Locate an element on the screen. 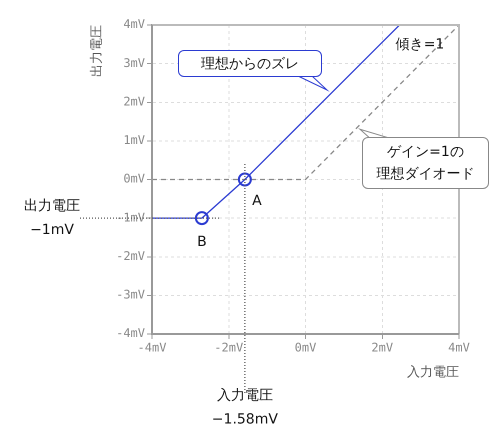 This screenshot has height=437, width=502. annotation: 傾き=1 is located at coordinates (420, 44).